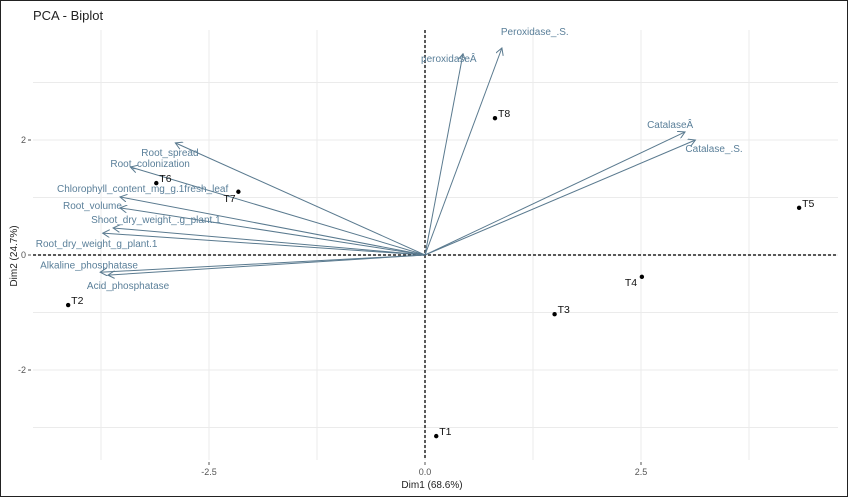 This screenshot has width=848, height=497. What do you see at coordinates (713, 149) in the screenshot?
I see `variable-label: Catalase_.S.` at bounding box center [713, 149].